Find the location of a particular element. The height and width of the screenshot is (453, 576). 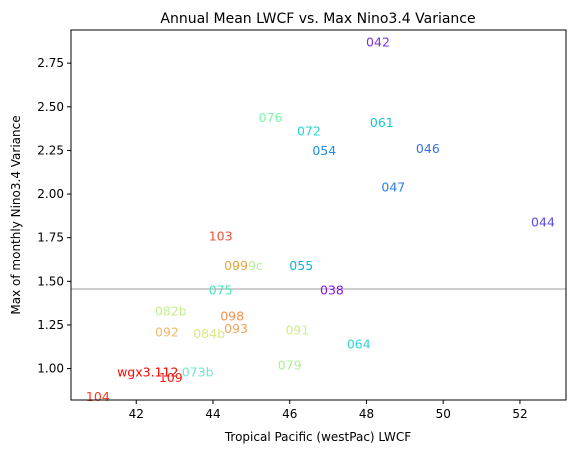

y-tick-label: 1.00 is located at coordinates (50, 369).